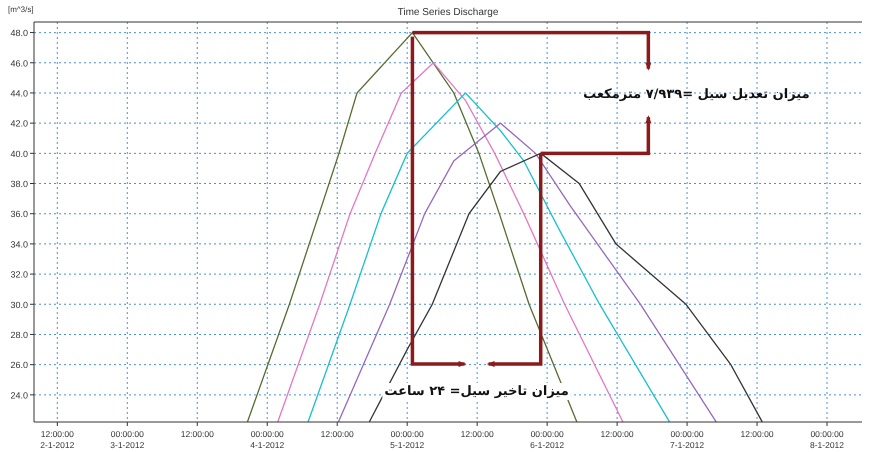 The image size is (871, 452). What do you see at coordinates (827, 439) in the screenshot?
I see `x-tick-label: 00:00:00 8-1-2012` at bounding box center [827, 439].